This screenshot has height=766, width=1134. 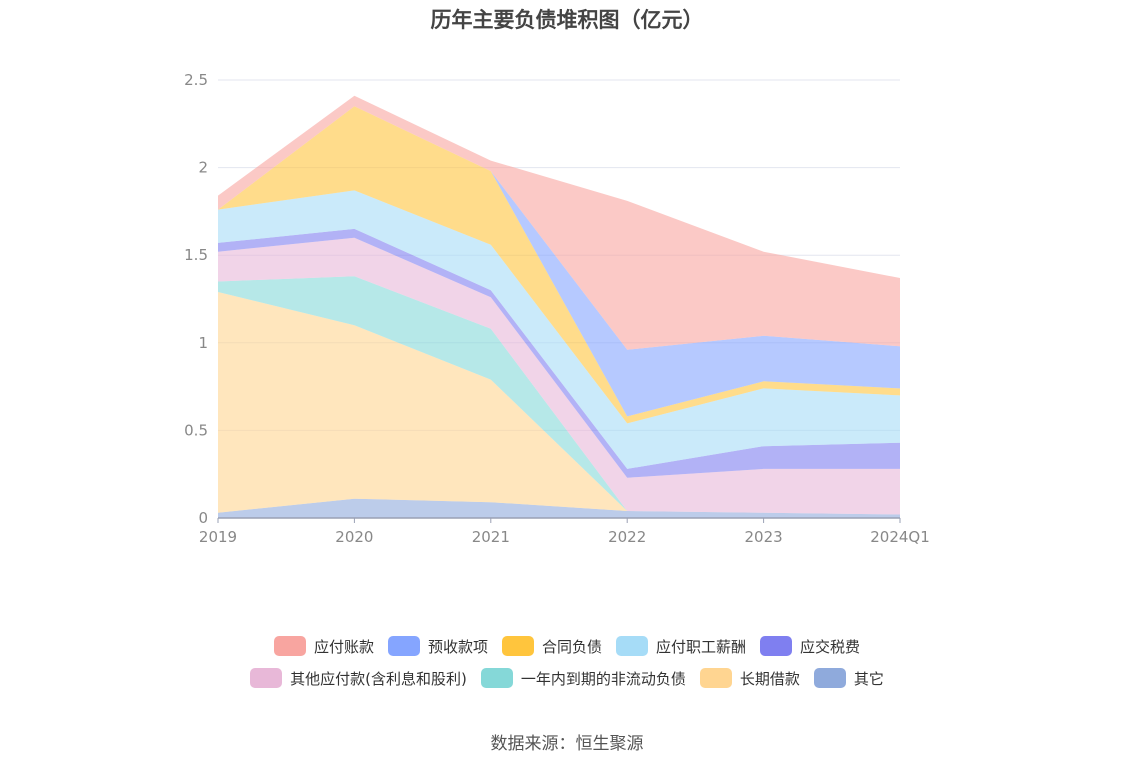 What do you see at coordinates (868, 678) in the screenshot?
I see `legend-label: 其它` at bounding box center [868, 678].